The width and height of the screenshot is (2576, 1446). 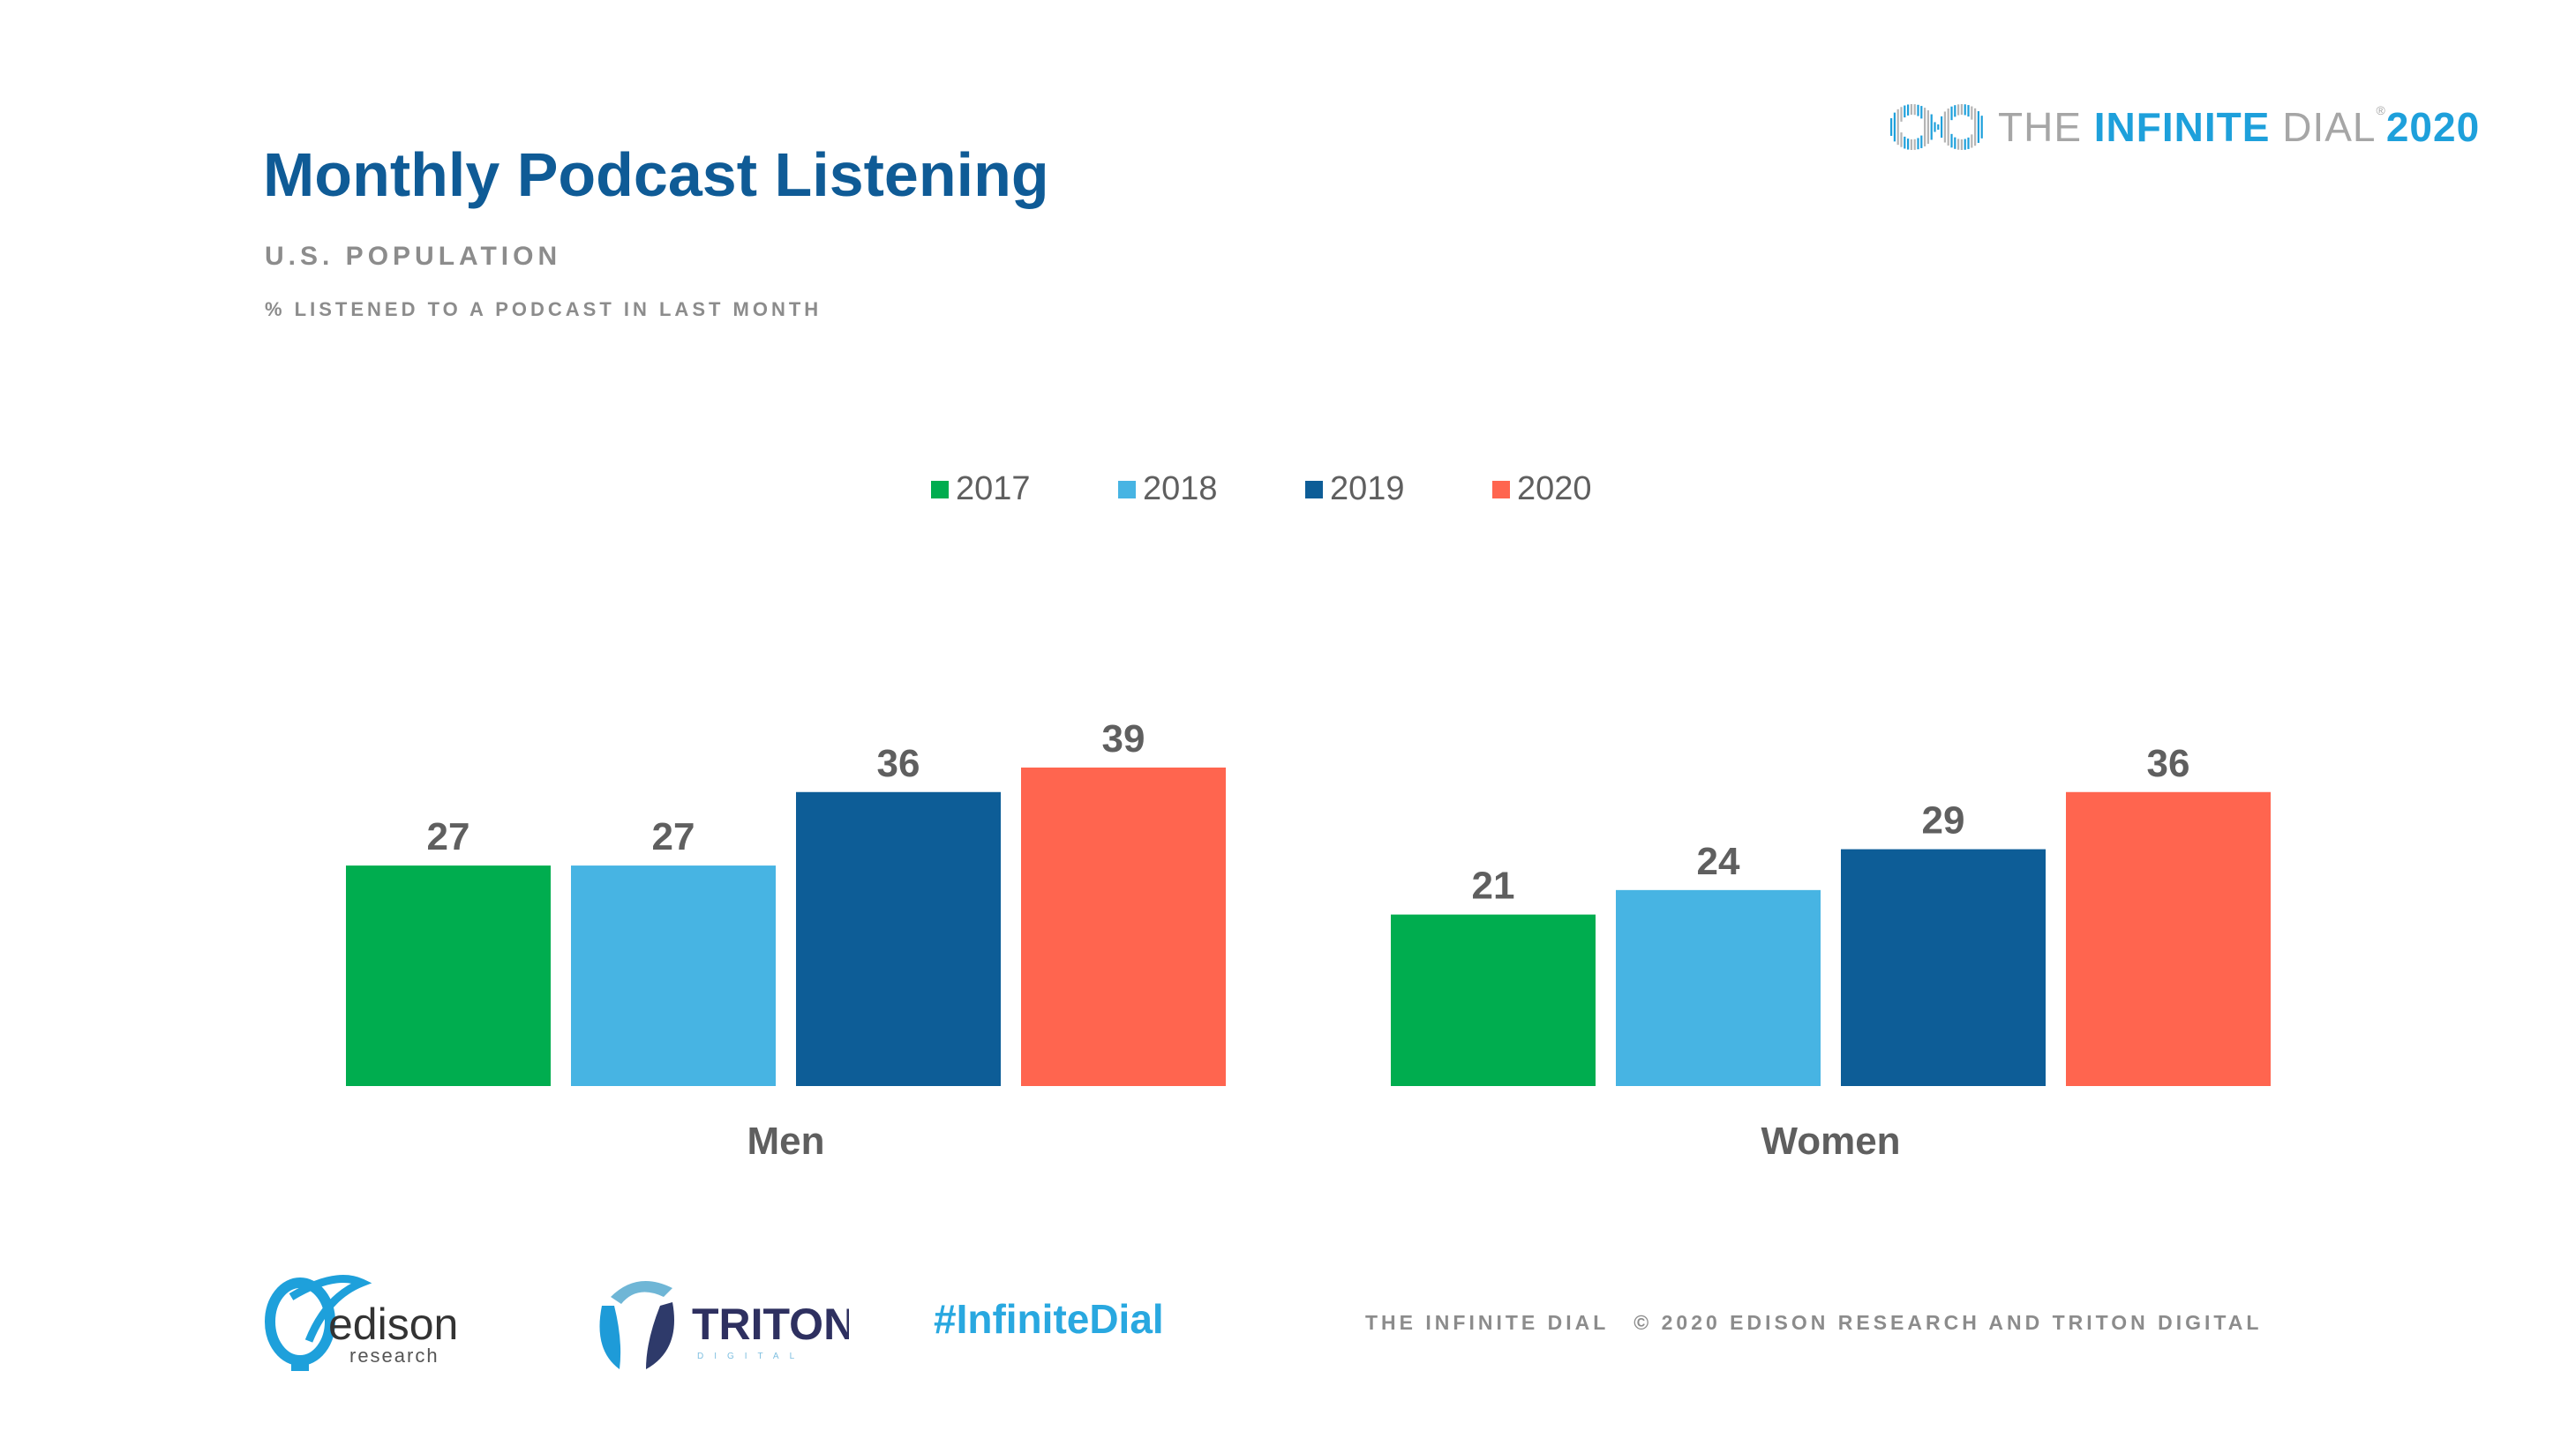 I want to click on brand-text-prefix: THE, so click(x=2046, y=127).